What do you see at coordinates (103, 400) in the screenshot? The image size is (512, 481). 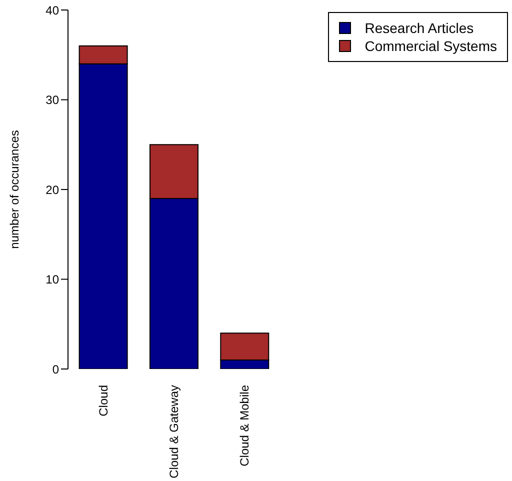 I see `x-tick-label: Cloud` at bounding box center [103, 400].